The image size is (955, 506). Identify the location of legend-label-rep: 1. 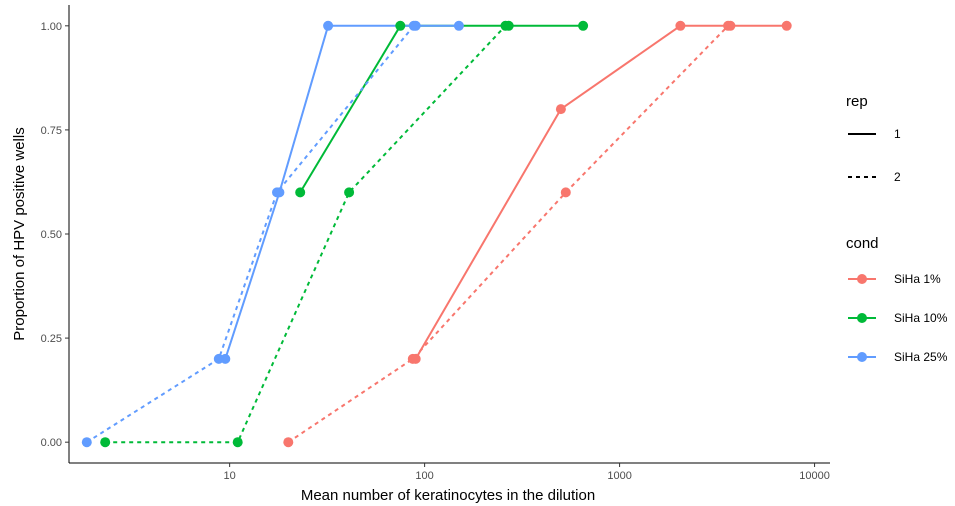
(897, 134).